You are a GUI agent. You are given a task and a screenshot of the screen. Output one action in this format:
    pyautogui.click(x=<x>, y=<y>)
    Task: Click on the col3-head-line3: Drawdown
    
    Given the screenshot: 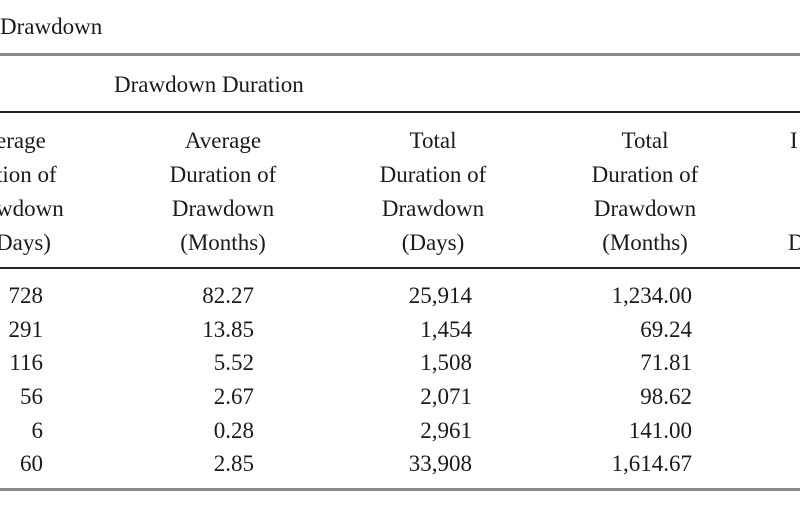 What is the action you would take?
    pyautogui.click(x=645, y=208)
    